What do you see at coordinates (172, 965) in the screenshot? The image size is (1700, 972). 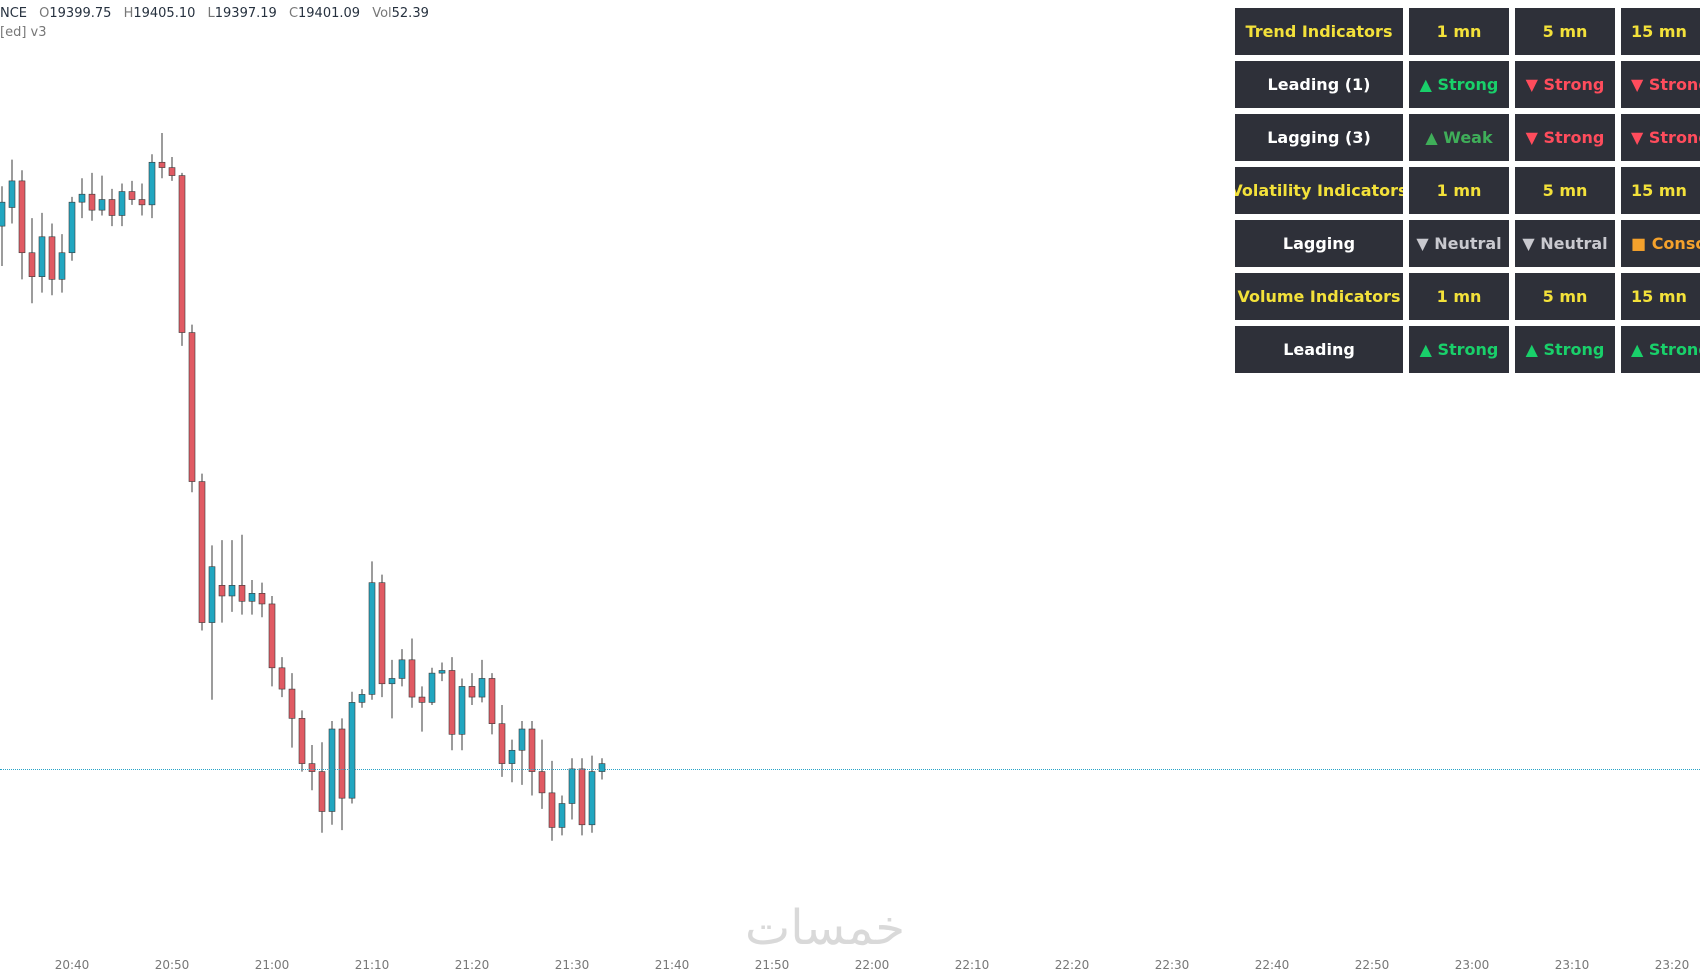 I see `time-axis-label: 20:50` at bounding box center [172, 965].